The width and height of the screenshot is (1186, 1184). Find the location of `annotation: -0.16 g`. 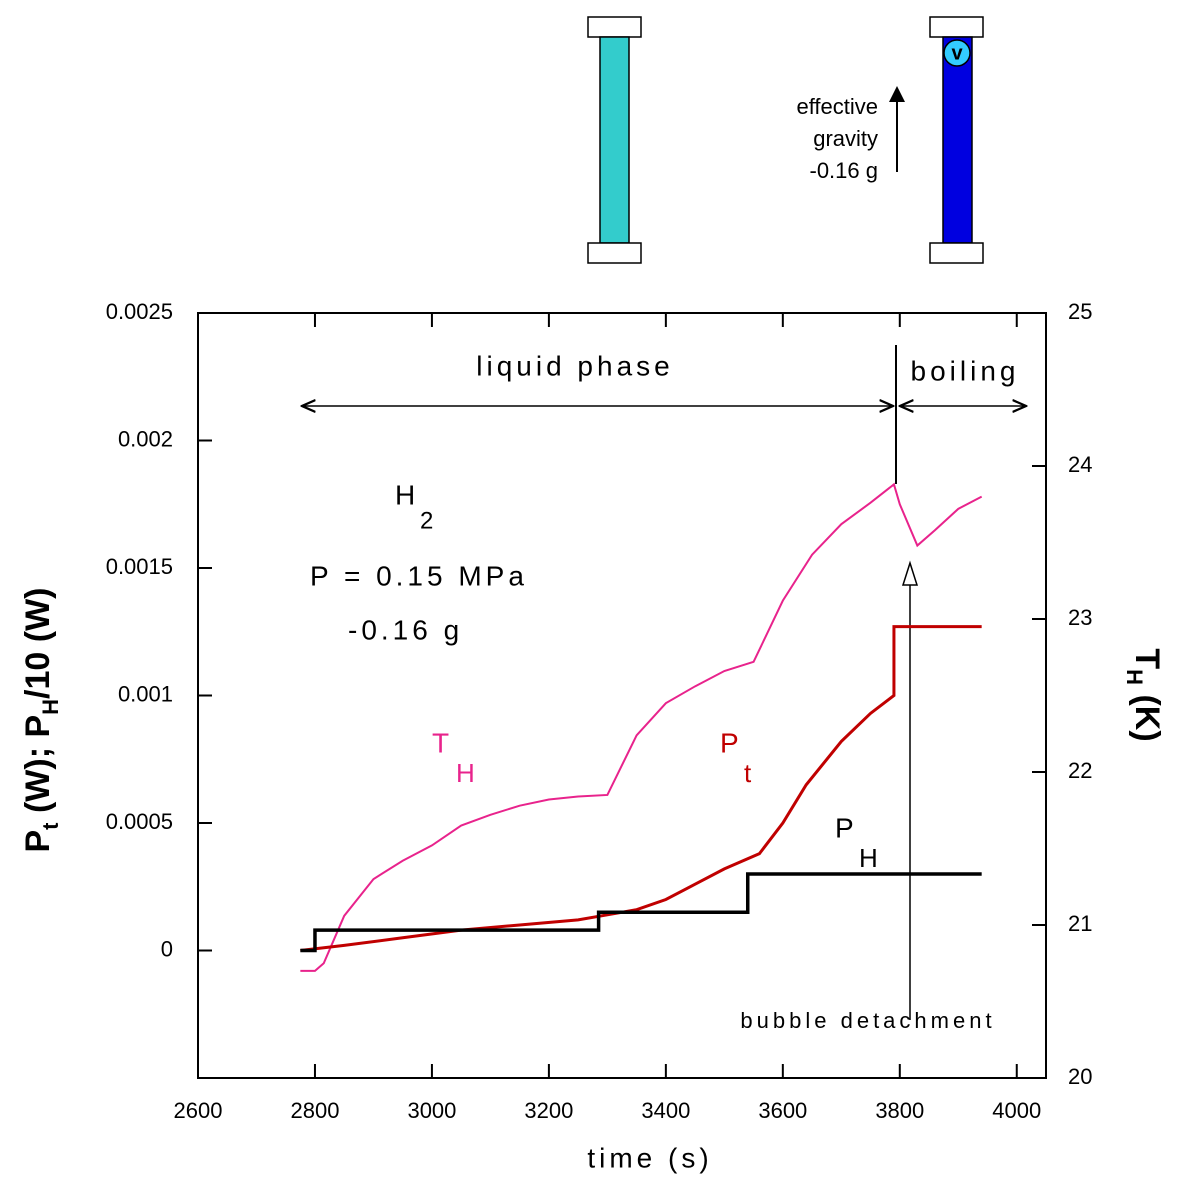

annotation: -0.16 g is located at coordinates (405, 629).